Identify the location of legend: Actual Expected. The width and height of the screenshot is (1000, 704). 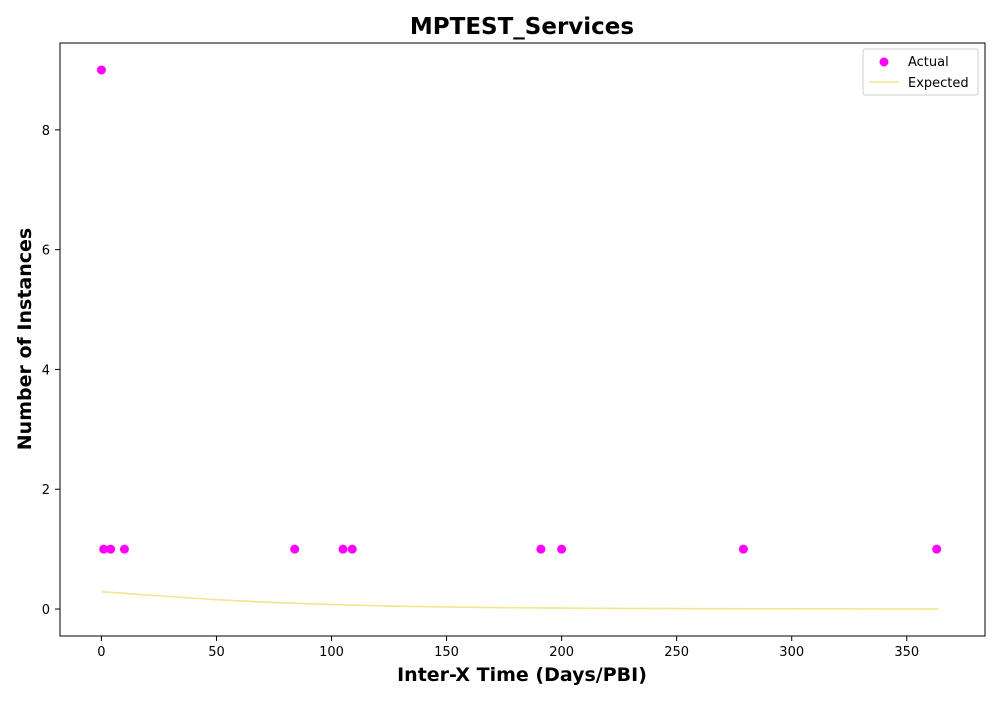
(920, 72).